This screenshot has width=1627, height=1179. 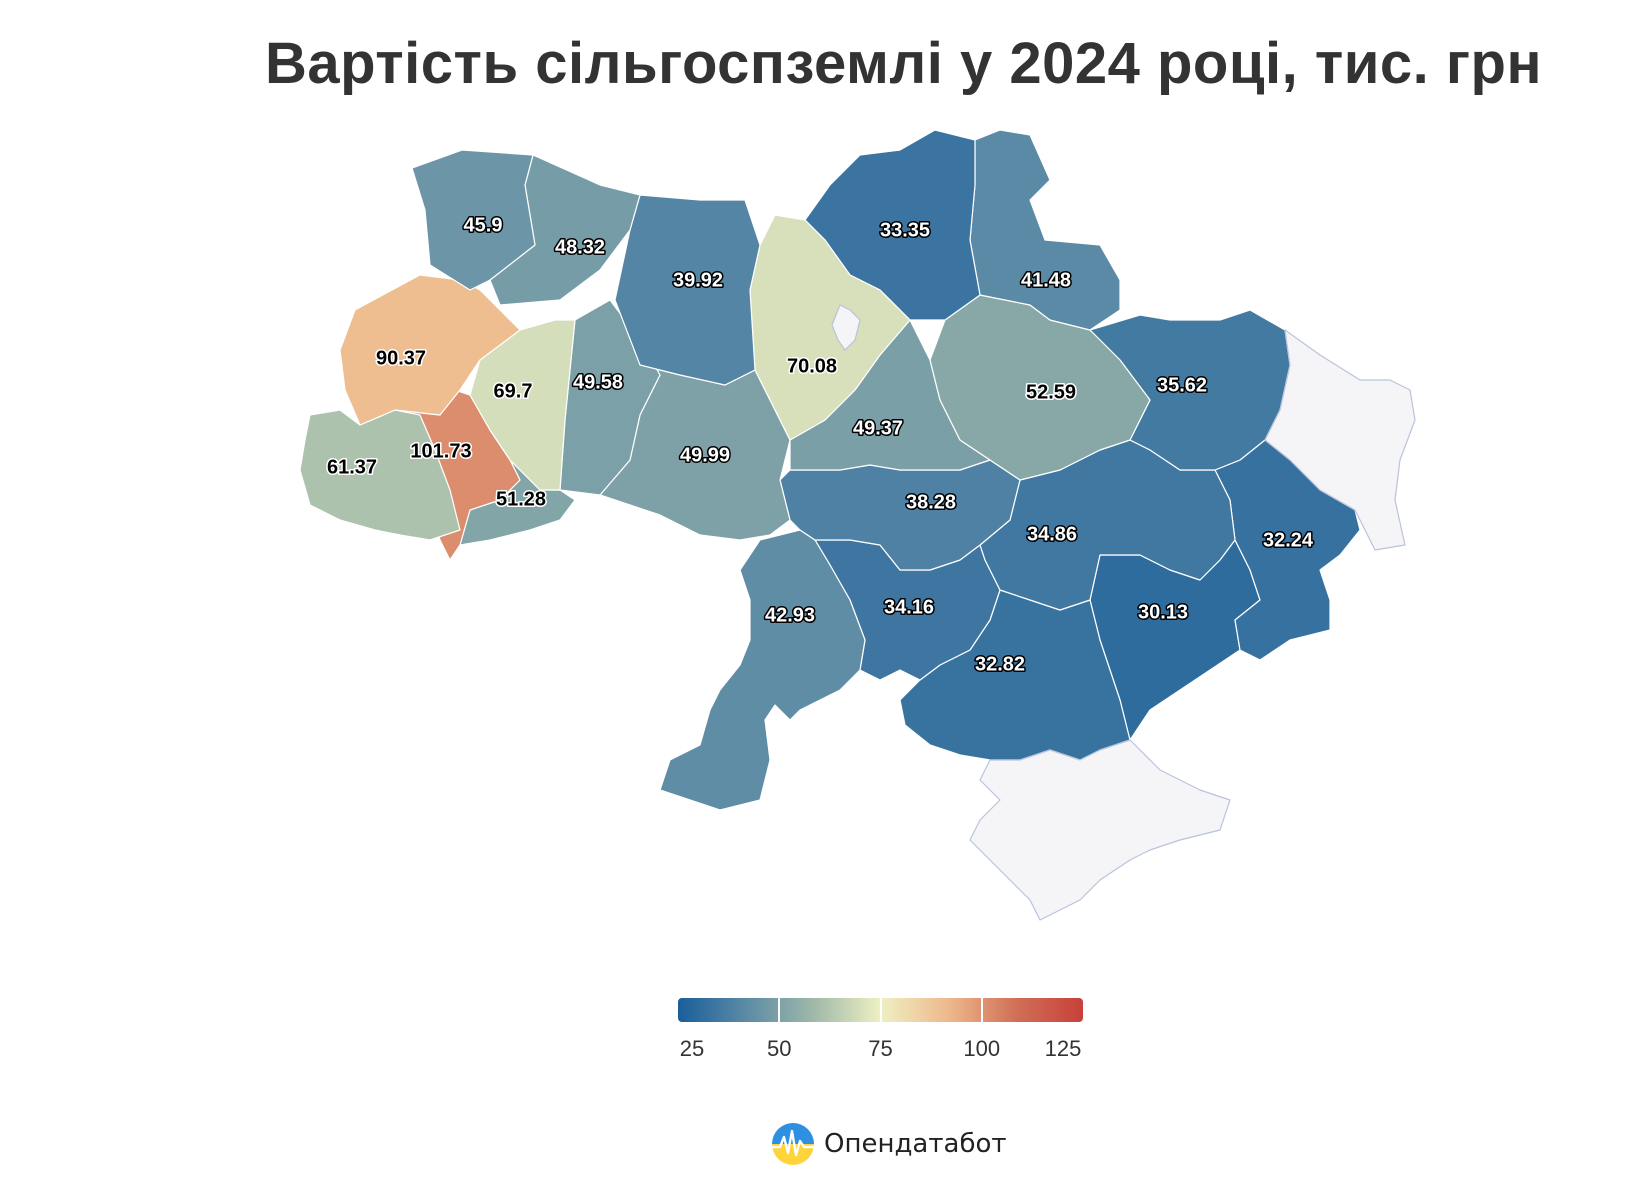 What do you see at coordinates (1046, 280) in the screenshot?
I see `region-label-sumy: 41.48` at bounding box center [1046, 280].